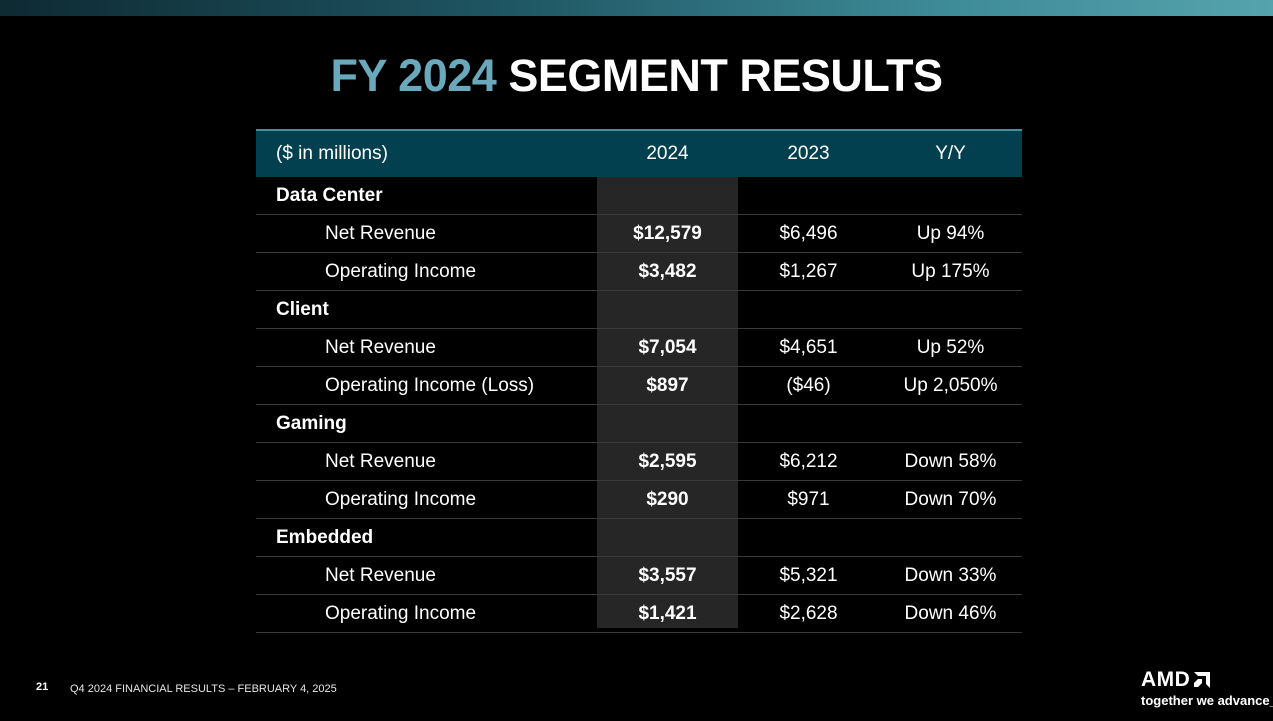  What do you see at coordinates (808, 499) in the screenshot?
I see `value-2023: $971` at bounding box center [808, 499].